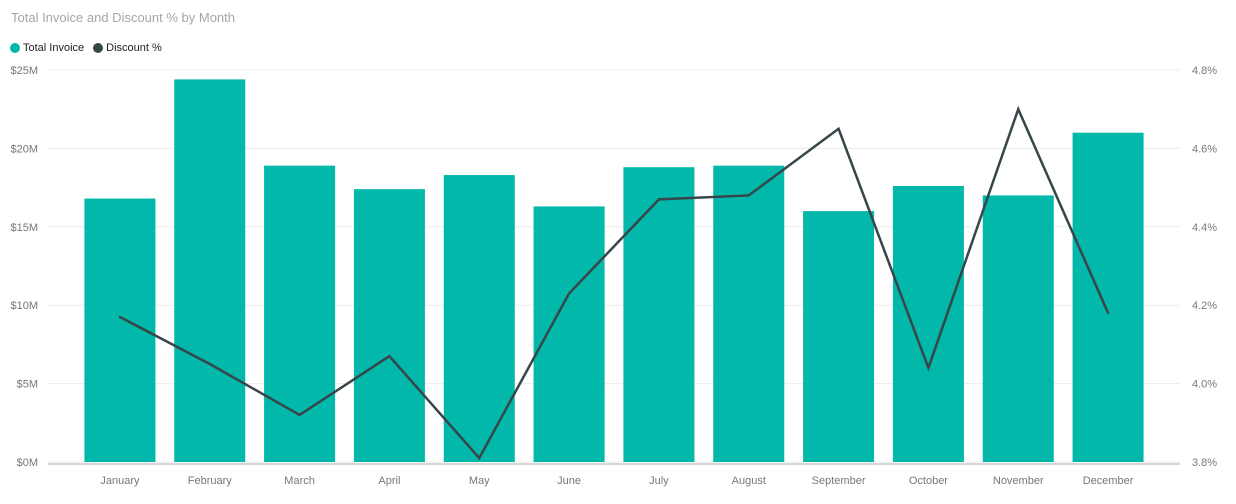 The image size is (1236, 504). What do you see at coordinates (659, 314) in the screenshot?
I see `bar-july` at bounding box center [659, 314].